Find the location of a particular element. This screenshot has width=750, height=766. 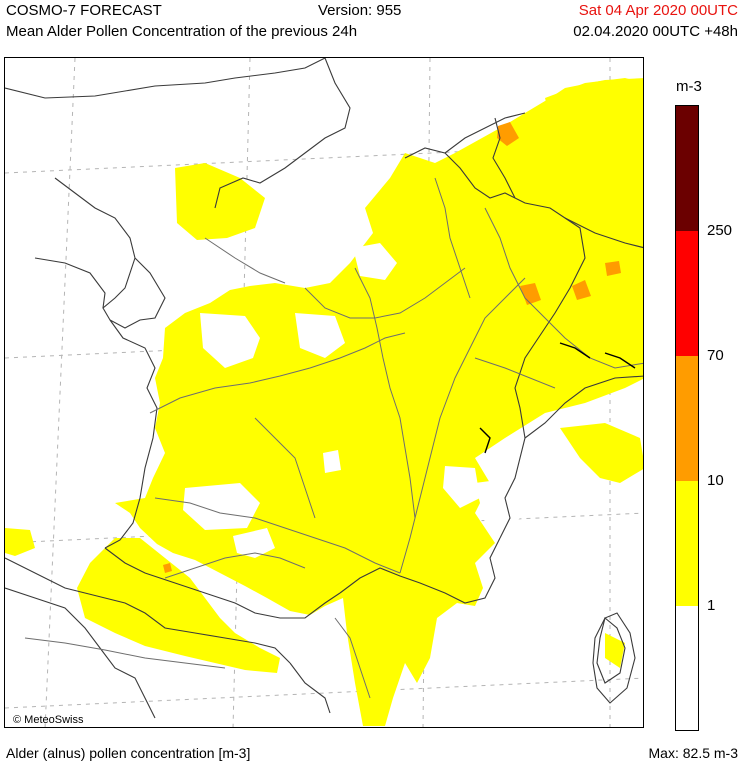

run-time: 02.04.2020 00UTC +48h is located at coordinates (655, 31).